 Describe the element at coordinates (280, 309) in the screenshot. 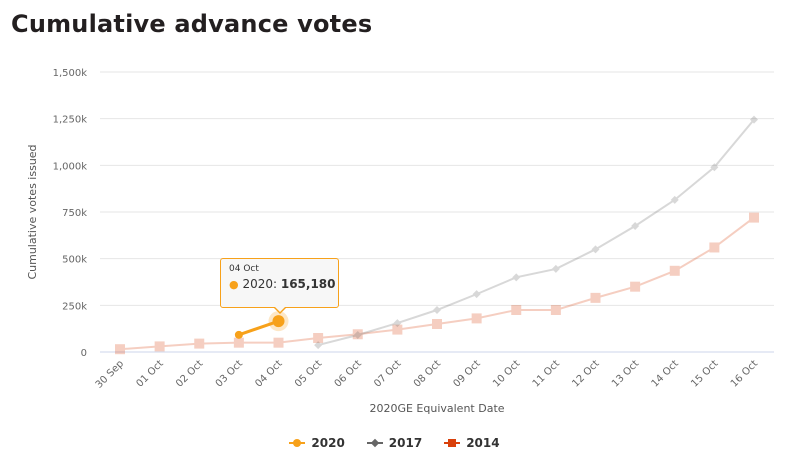

I see `tooltip-arrow-inner` at that location.